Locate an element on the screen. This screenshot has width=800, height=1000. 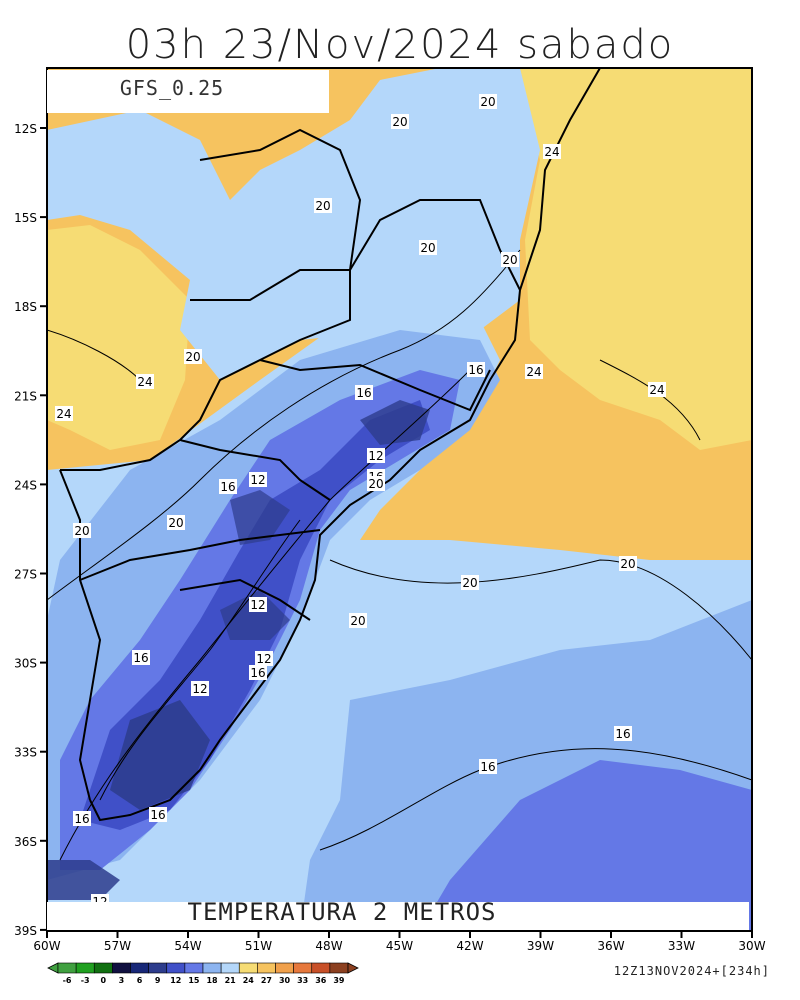
lat-label: 15S is located at coordinates (25, 218).